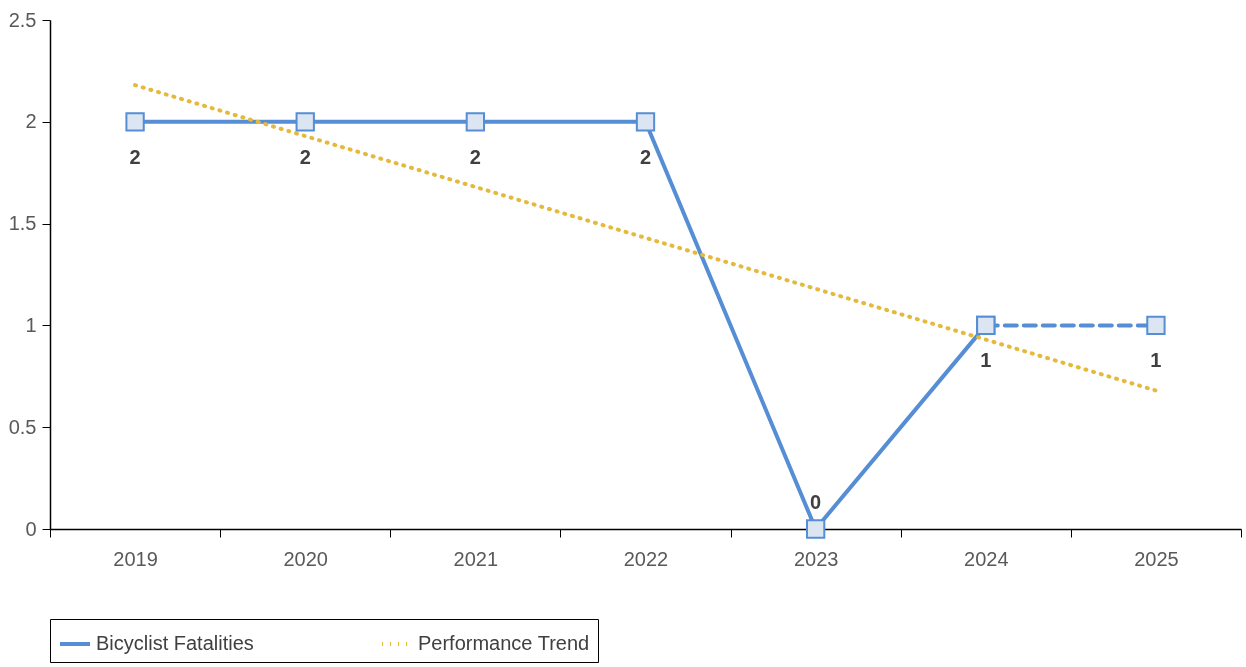  Describe the element at coordinates (646, 558) in the screenshot. I see `x-tick-label: 2022` at that location.